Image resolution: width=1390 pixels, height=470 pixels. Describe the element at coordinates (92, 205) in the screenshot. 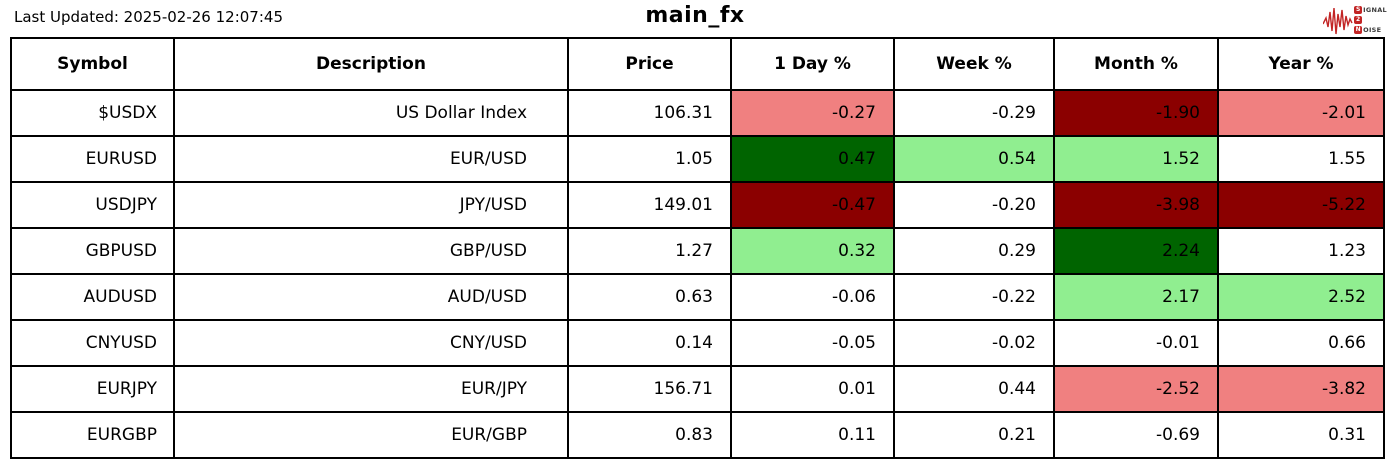

I see `cell: USDJPY` at that location.